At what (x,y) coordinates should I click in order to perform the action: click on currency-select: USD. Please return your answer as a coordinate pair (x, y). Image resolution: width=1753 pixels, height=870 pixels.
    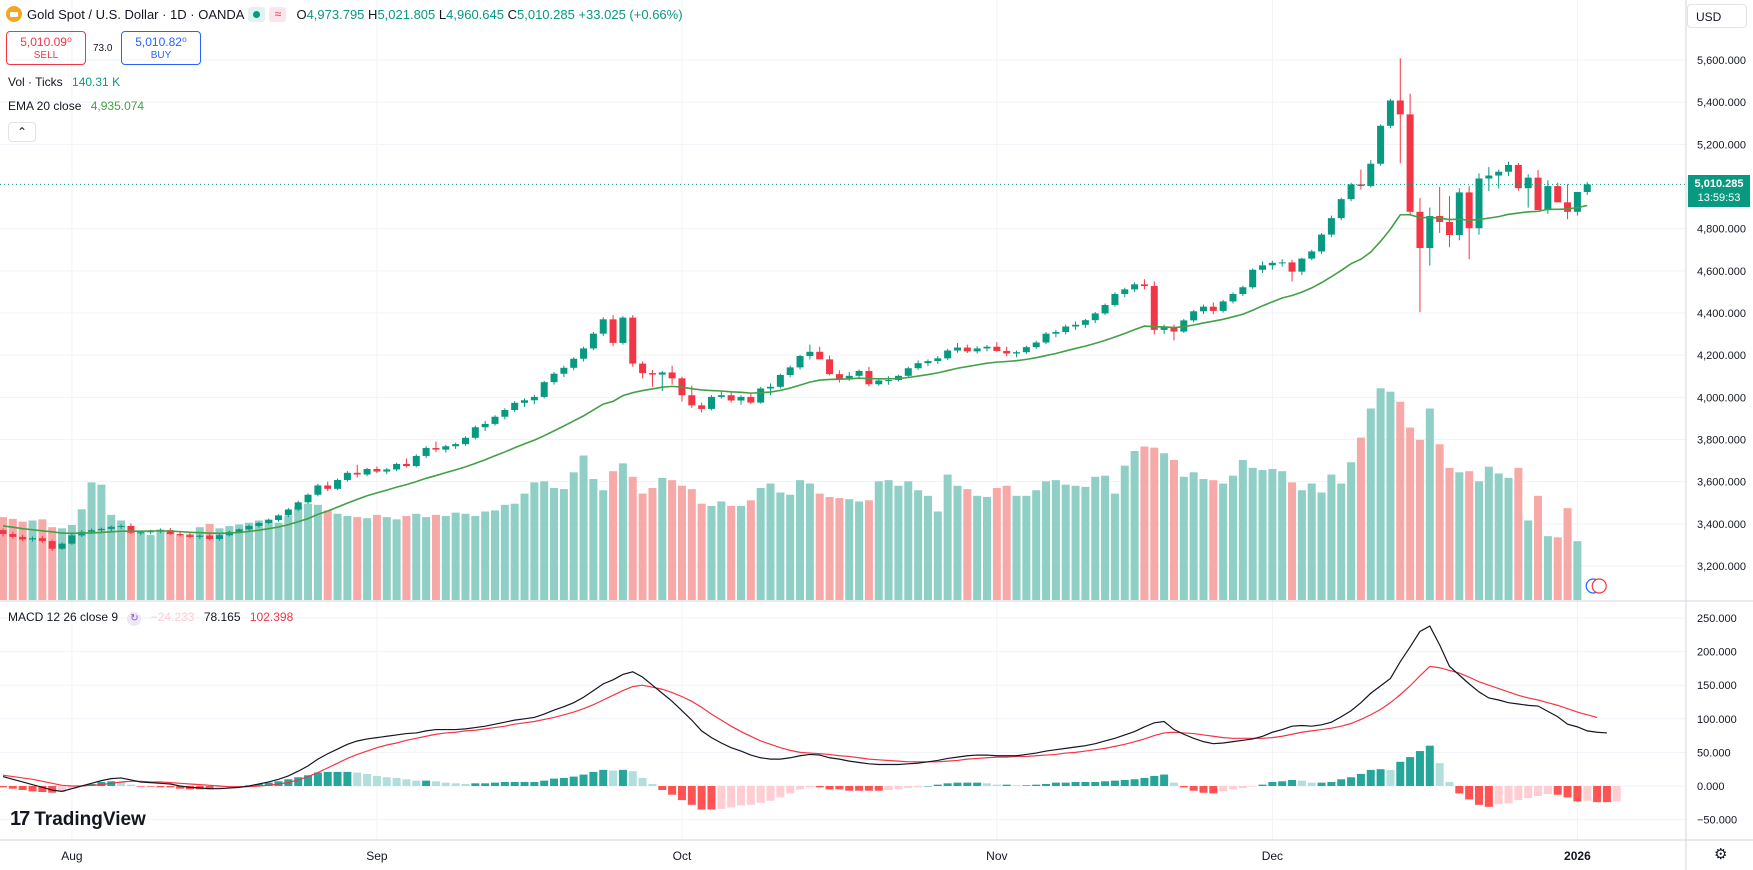
    Looking at the image, I should click on (1717, 16).